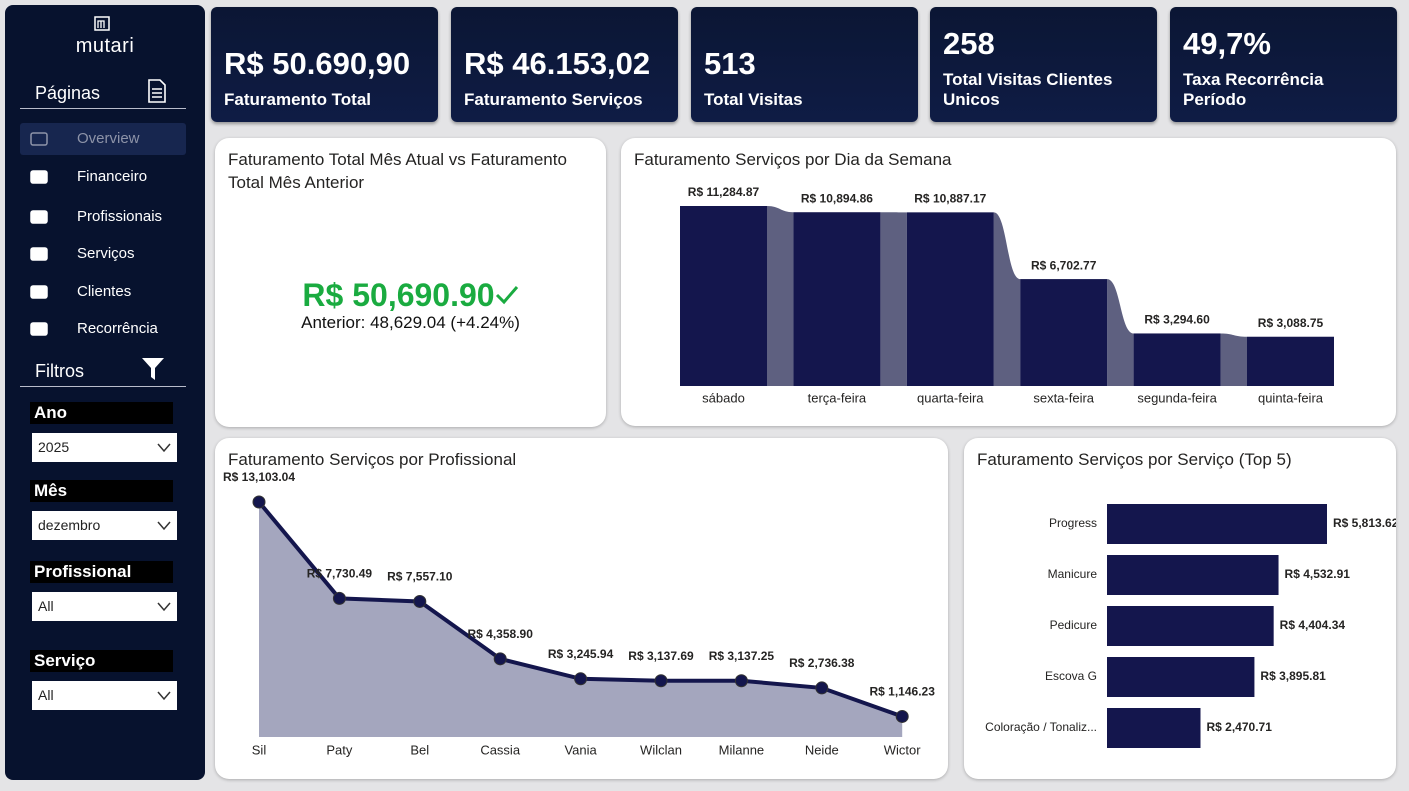  Describe the element at coordinates (101, 572) in the screenshot. I see `filter-label: Profissional` at that location.